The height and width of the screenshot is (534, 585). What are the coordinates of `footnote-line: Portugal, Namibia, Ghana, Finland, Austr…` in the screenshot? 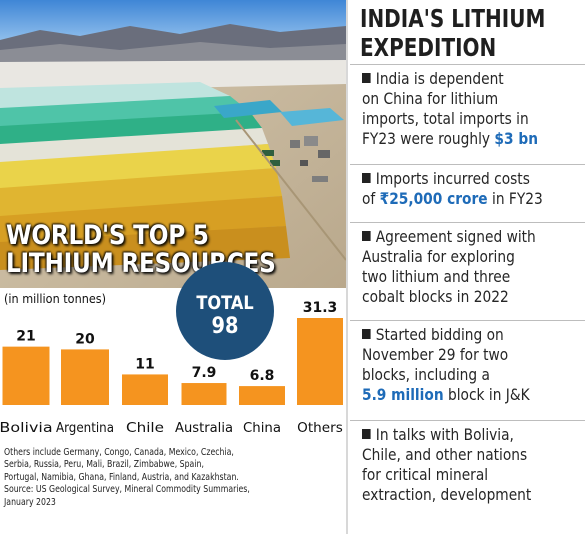 It's located at (121, 477).